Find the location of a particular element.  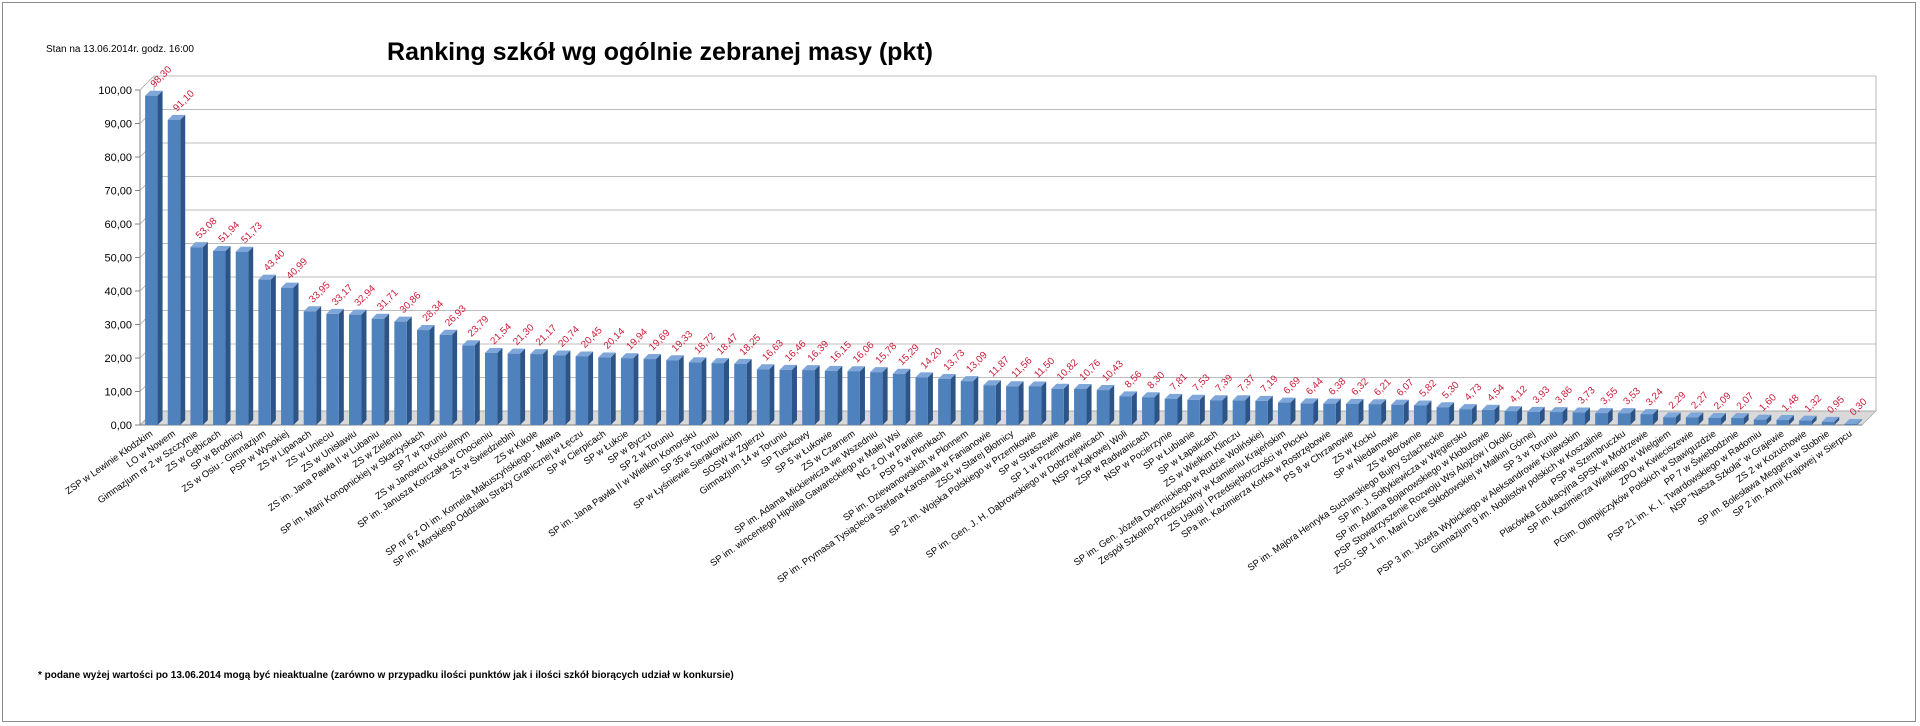

y-tick-label: 30,00 is located at coordinates (118, 326).